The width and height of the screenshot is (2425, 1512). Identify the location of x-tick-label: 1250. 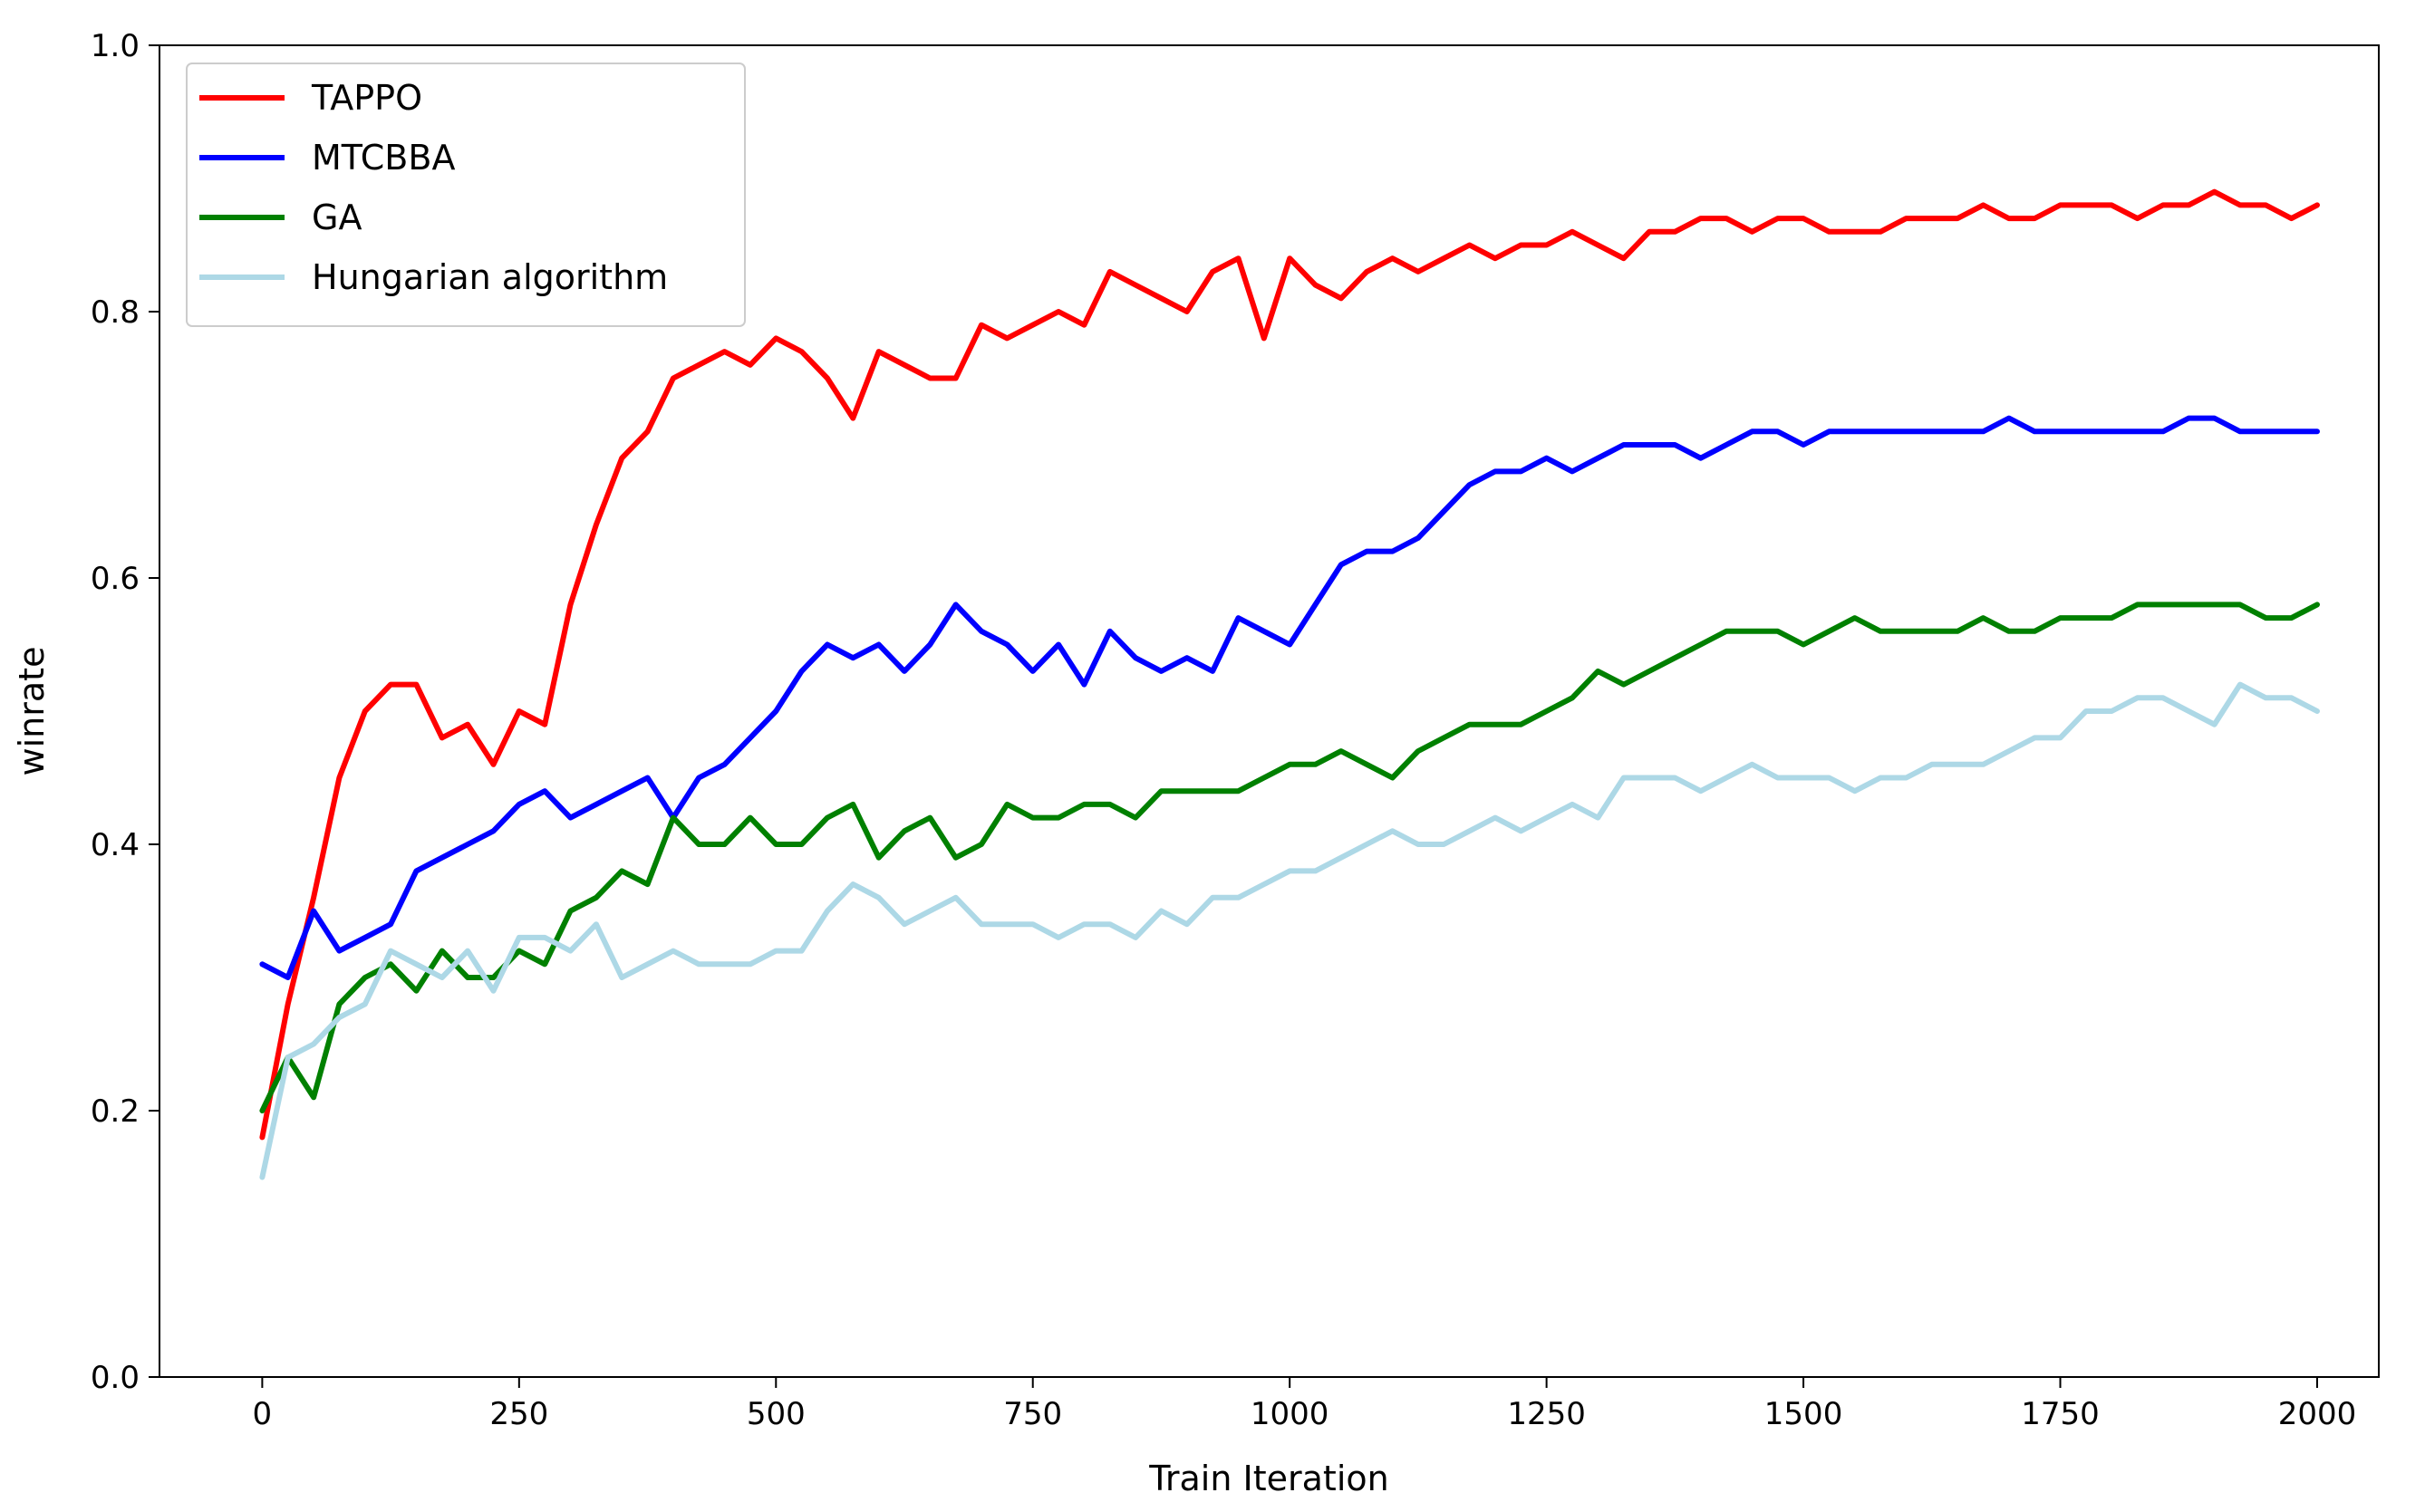
(1546, 1414).